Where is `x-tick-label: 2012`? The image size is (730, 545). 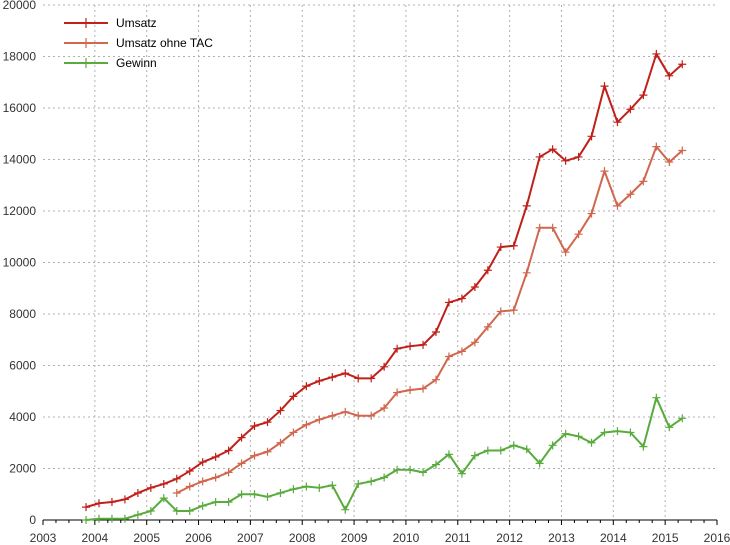
x-tick-label: 2012 is located at coordinates (509, 538).